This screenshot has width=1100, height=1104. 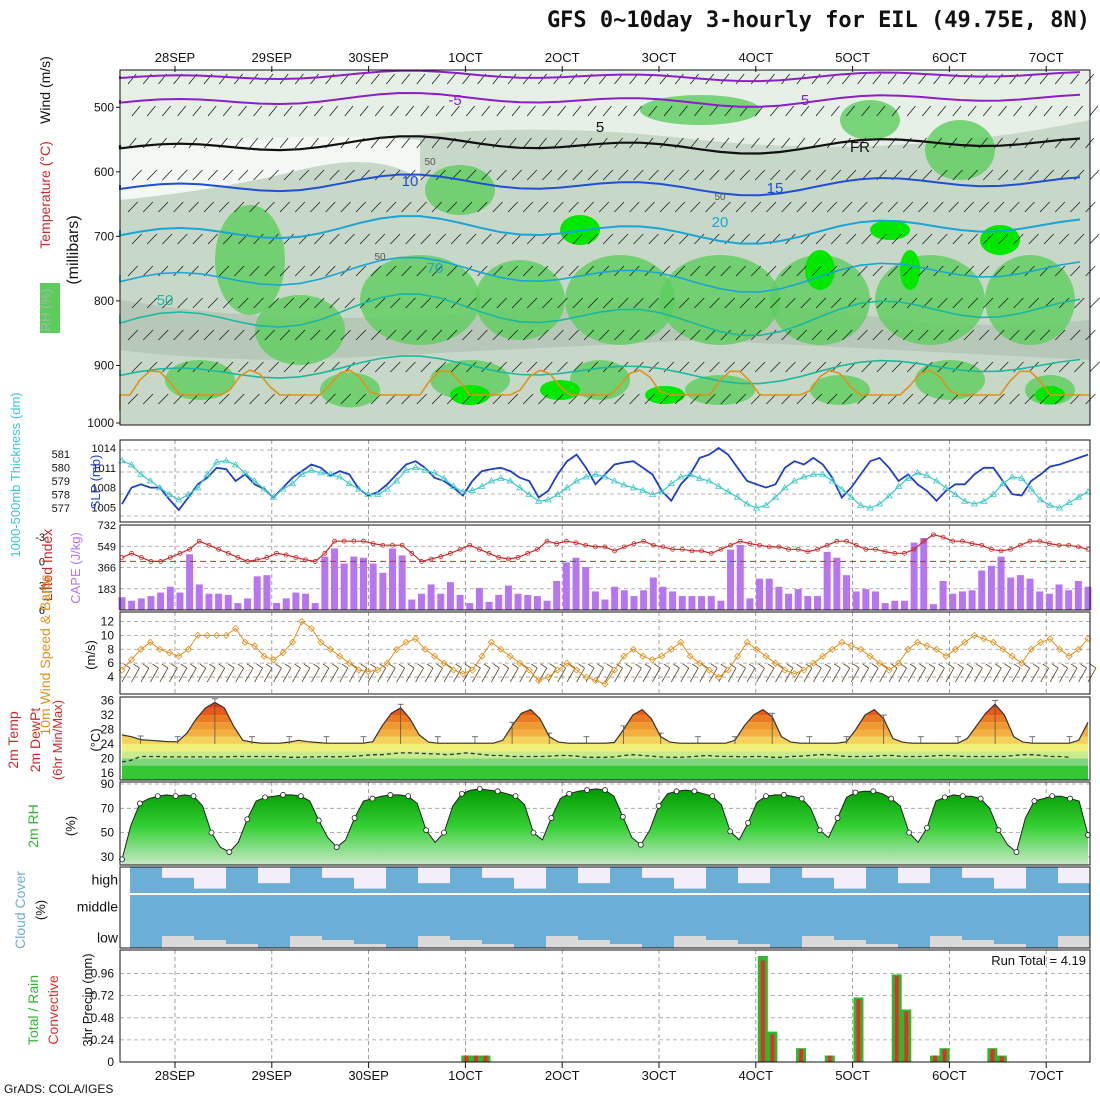 I want to click on wind-tick-label: 6, so click(x=110, y=663).